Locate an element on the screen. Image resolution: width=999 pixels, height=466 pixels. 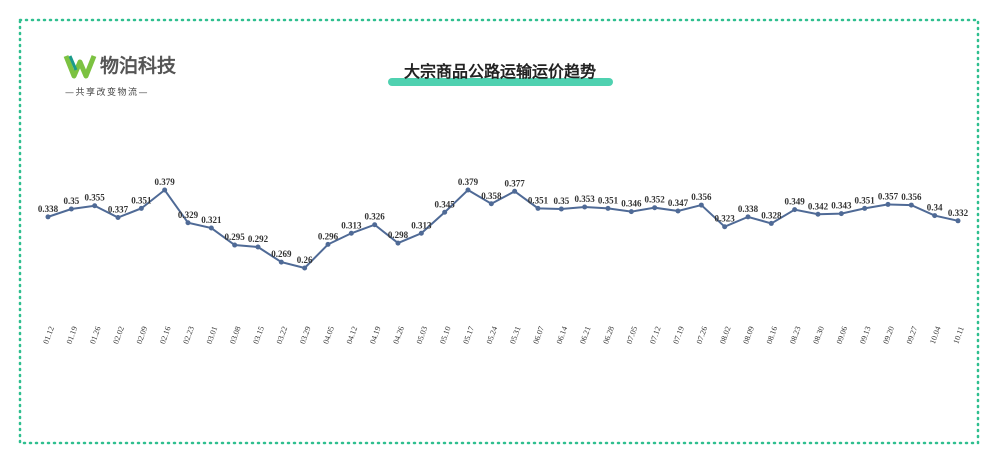
data-label: 0.295 is located at coordinates (235, 237).